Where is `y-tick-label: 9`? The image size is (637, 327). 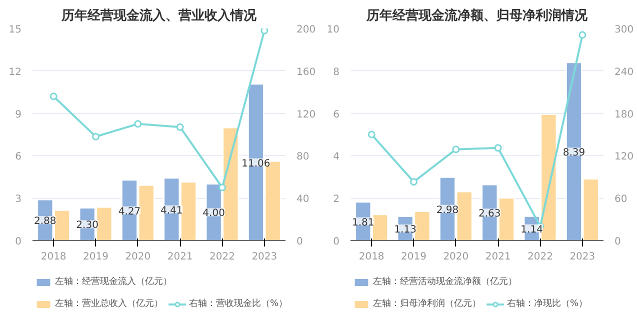
y-tick-label: 9 is located at coordinates (18, 114).